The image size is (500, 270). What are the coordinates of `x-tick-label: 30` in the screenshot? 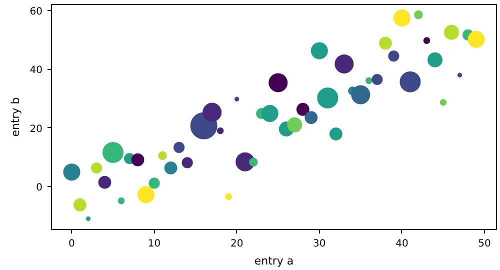 It's located at (319, 244).